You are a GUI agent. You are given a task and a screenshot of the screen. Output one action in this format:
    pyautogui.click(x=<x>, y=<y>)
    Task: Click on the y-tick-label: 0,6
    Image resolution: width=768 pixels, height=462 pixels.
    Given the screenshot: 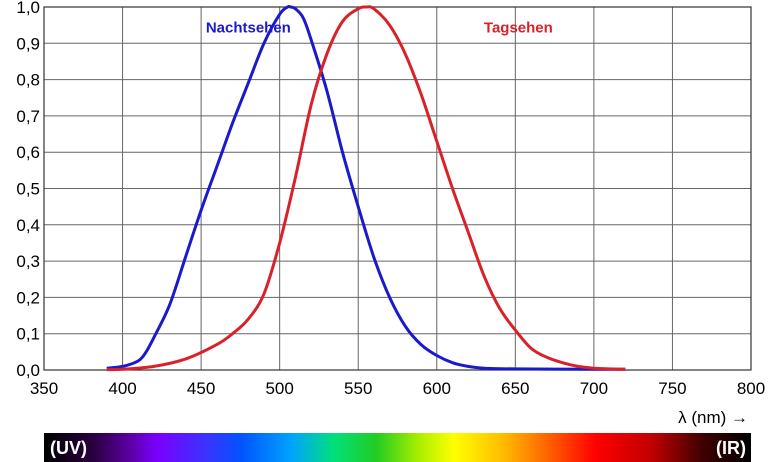 What is the action you would take?
    pyautogui.click(x=28, y=152)
    